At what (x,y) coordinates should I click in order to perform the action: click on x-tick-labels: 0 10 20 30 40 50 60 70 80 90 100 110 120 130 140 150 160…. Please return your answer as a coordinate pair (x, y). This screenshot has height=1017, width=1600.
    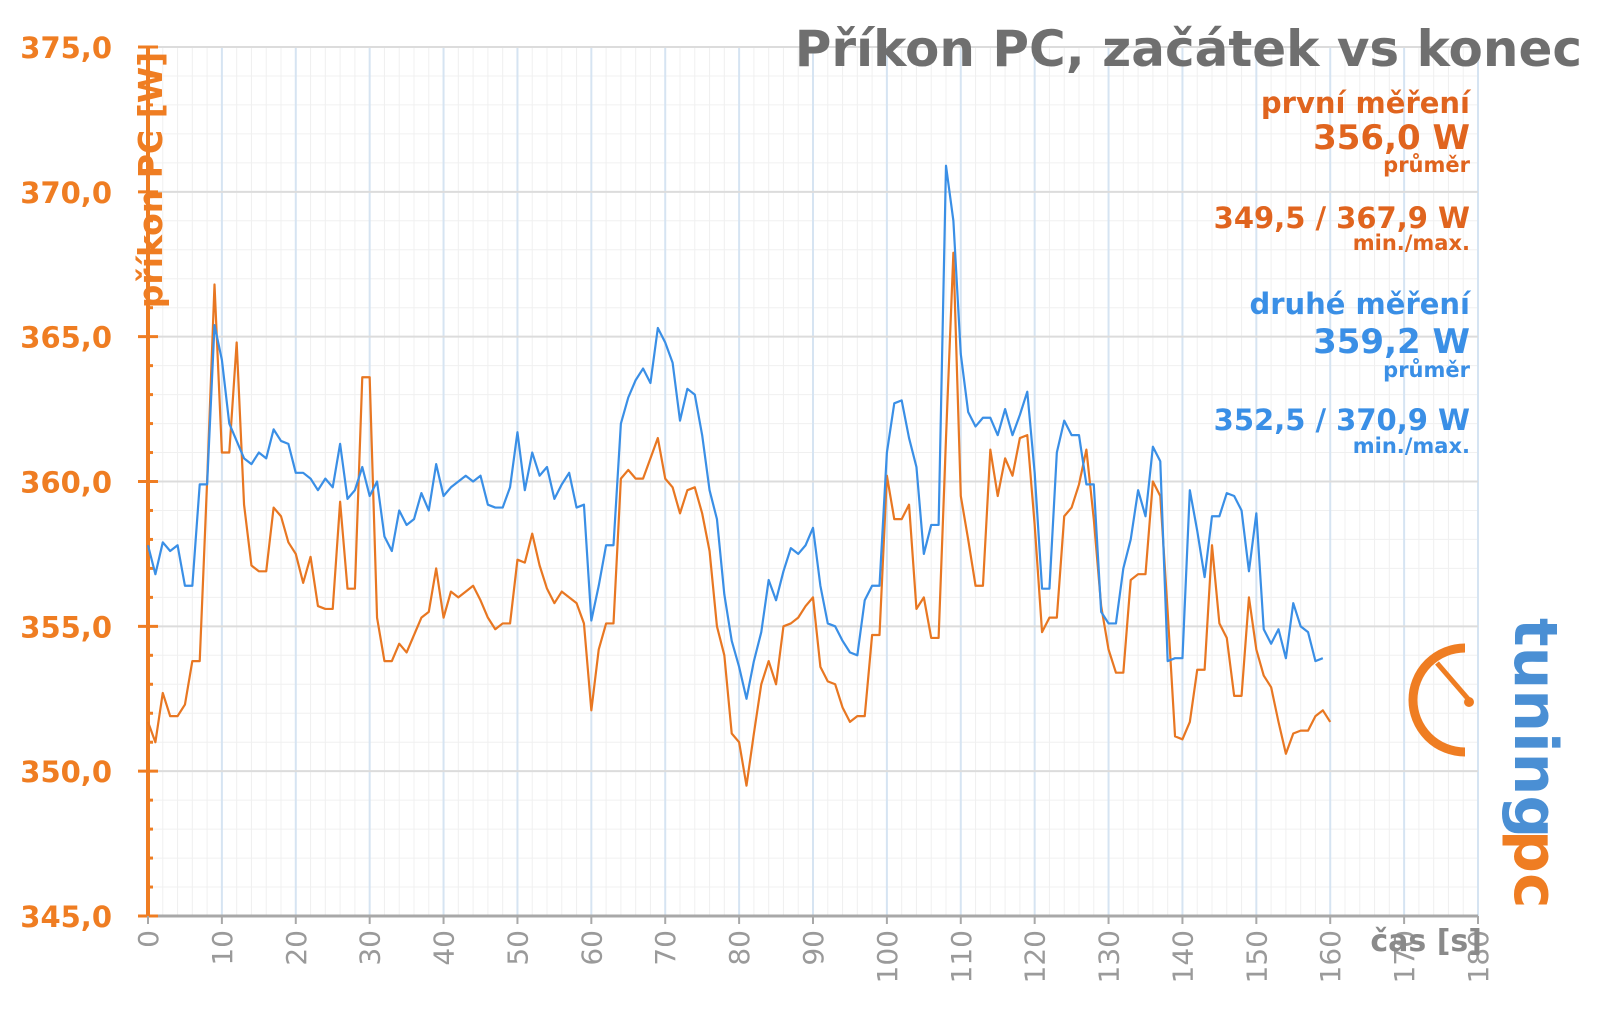
    Looking at the image, I should click on (813, 956).